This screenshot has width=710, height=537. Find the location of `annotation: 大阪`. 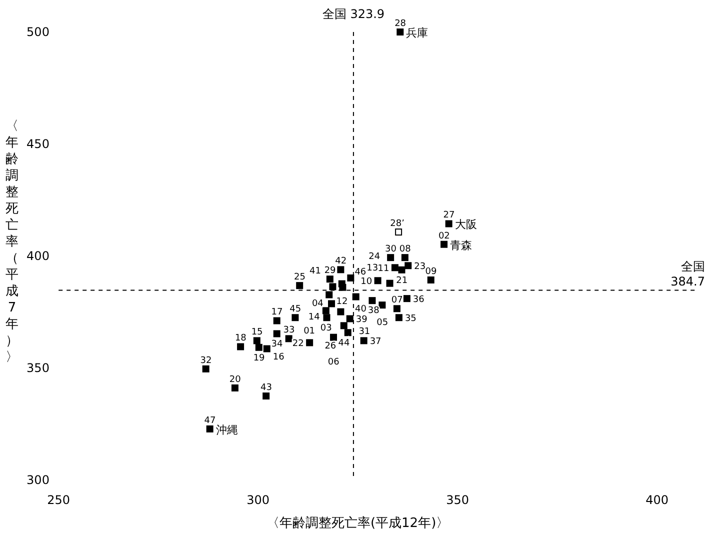

annotation: 大阪 is located at coordinates (465, 225).